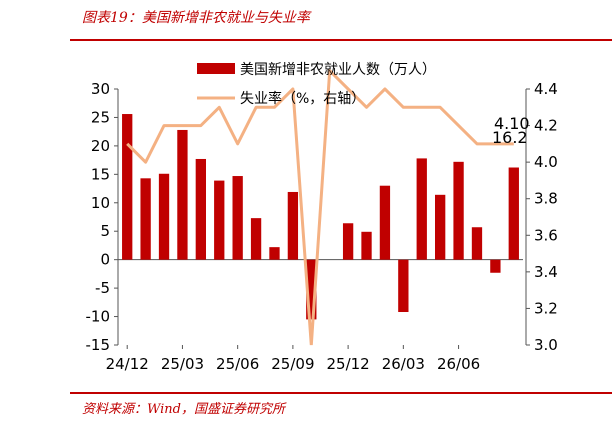 Image resolution: width=612 pixels, height=428 pixels. Describe the element at coordinates (100, 89) in the screenshot. I see `y-left-tick-label: 30` at that location.